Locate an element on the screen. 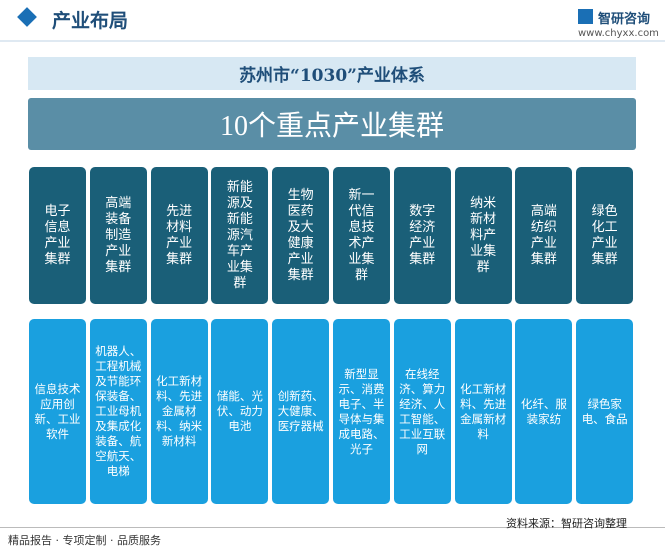 The width and height of the screenshot is (665, 552). cluster-fields: 在线经济、算力经济、人工智能、工业互联网 is located at coordinates (422, 411).